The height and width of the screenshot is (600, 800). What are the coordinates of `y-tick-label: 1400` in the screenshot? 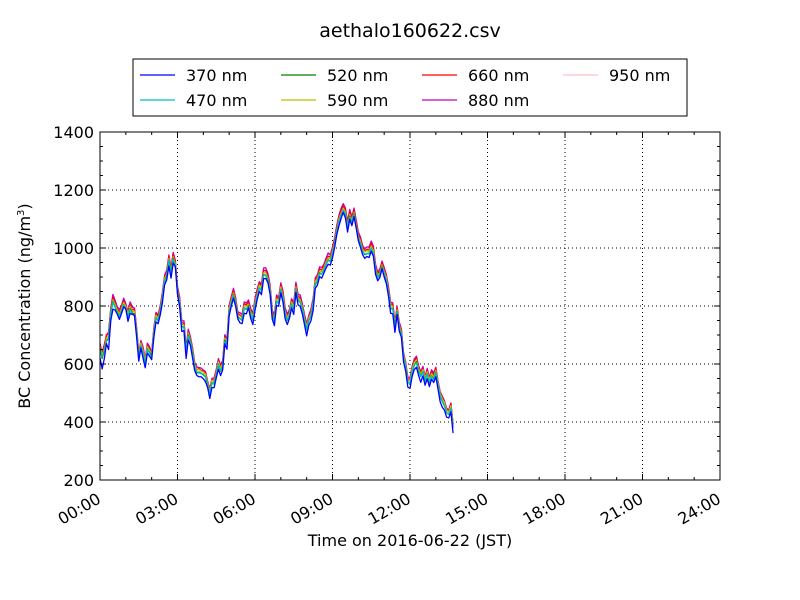 It's located at (73, 132).